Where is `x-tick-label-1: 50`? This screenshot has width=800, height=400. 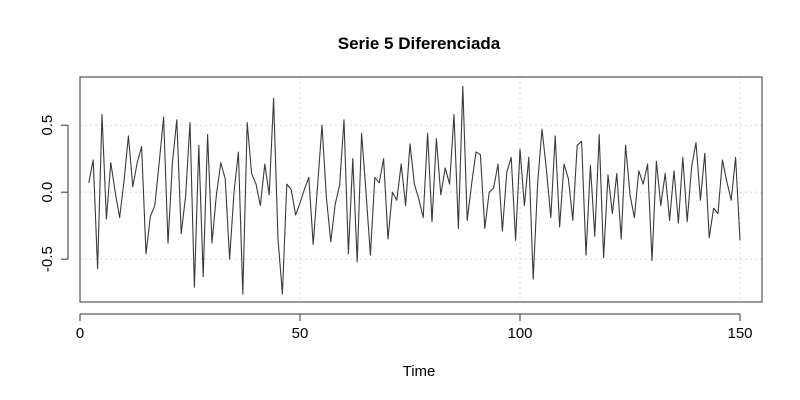
x-tick-label-1: 50 is located at coordinates (300, 333).